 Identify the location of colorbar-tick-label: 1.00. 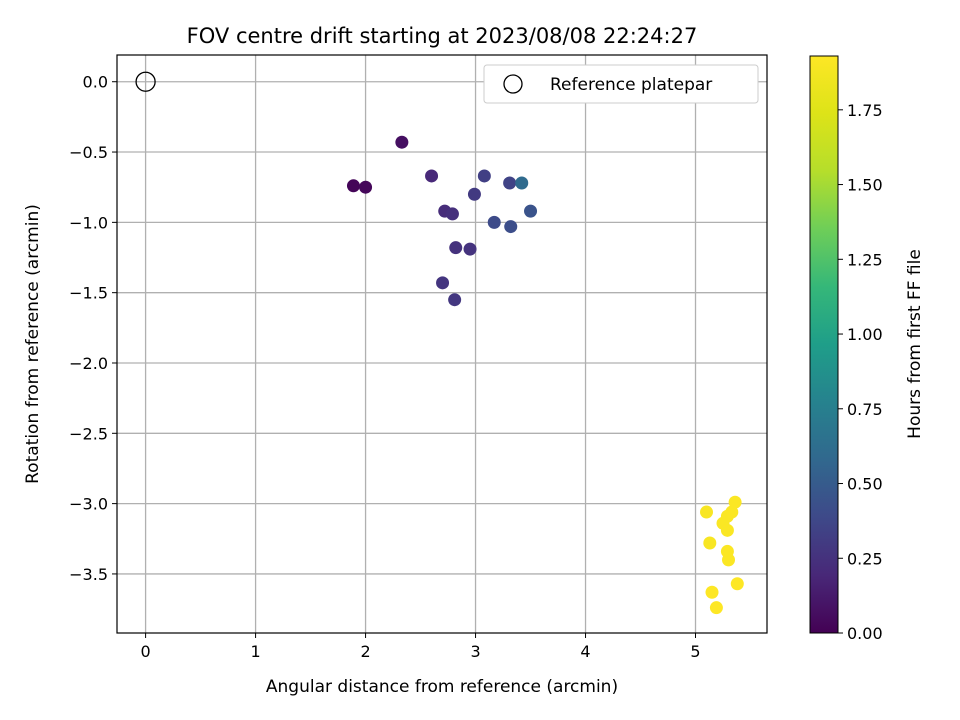
(865, 334).